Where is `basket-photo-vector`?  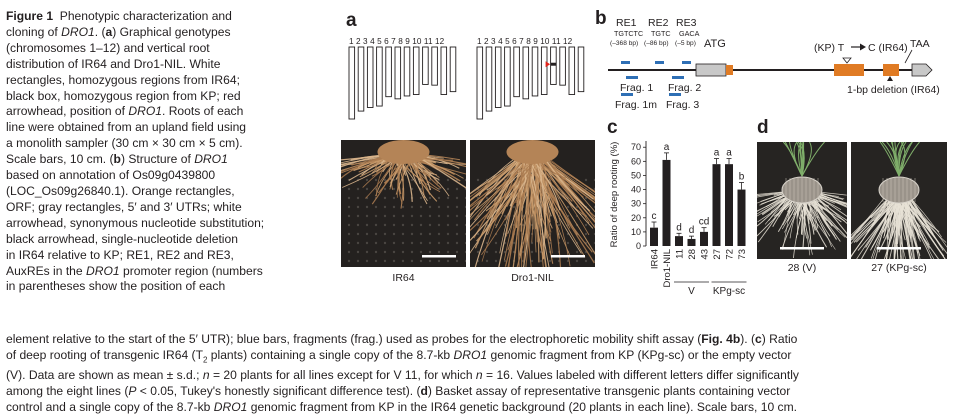 basket-photo-vector is located at coordinates (802, 200).